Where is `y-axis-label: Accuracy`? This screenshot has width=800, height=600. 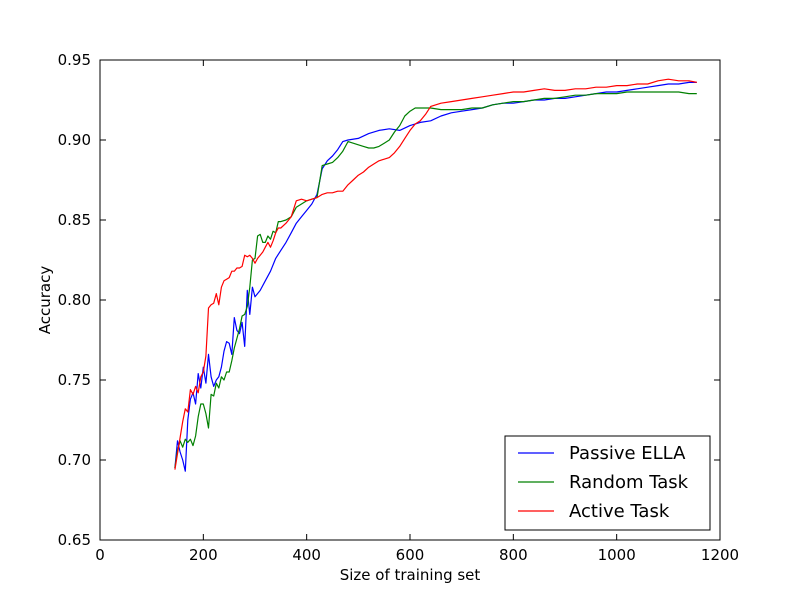 y-axis-label: Accuracy is located at coordinates (45, 300).